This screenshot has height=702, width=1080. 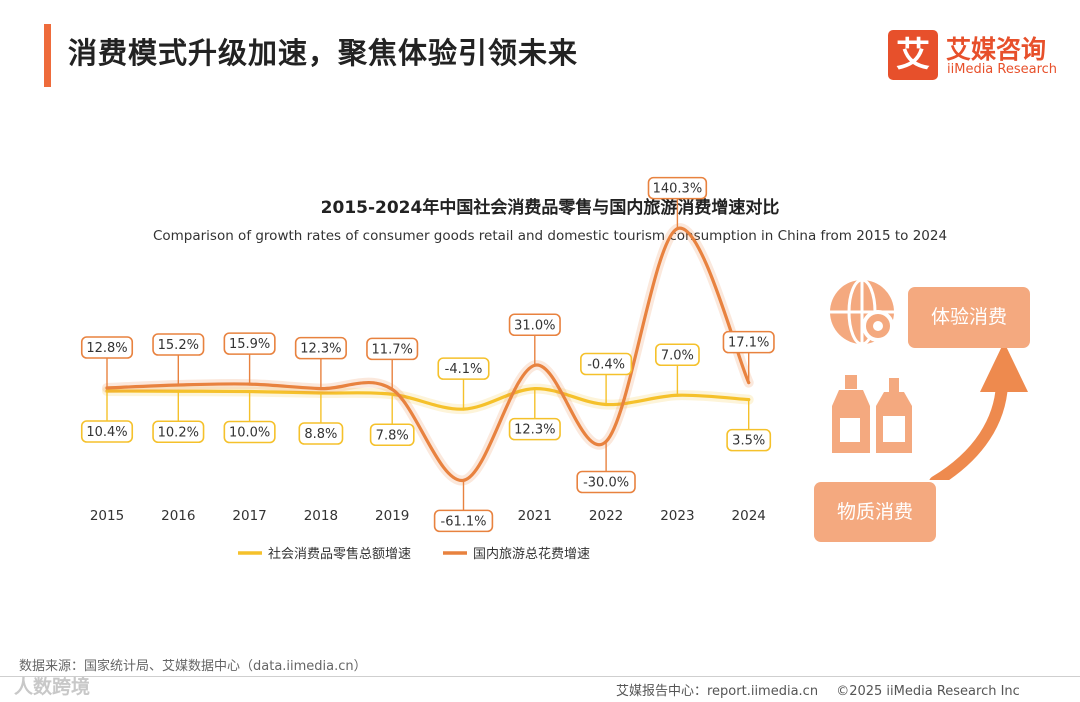 I want to click on retail-data-label: 10.2%, so click(x=178, y=432).